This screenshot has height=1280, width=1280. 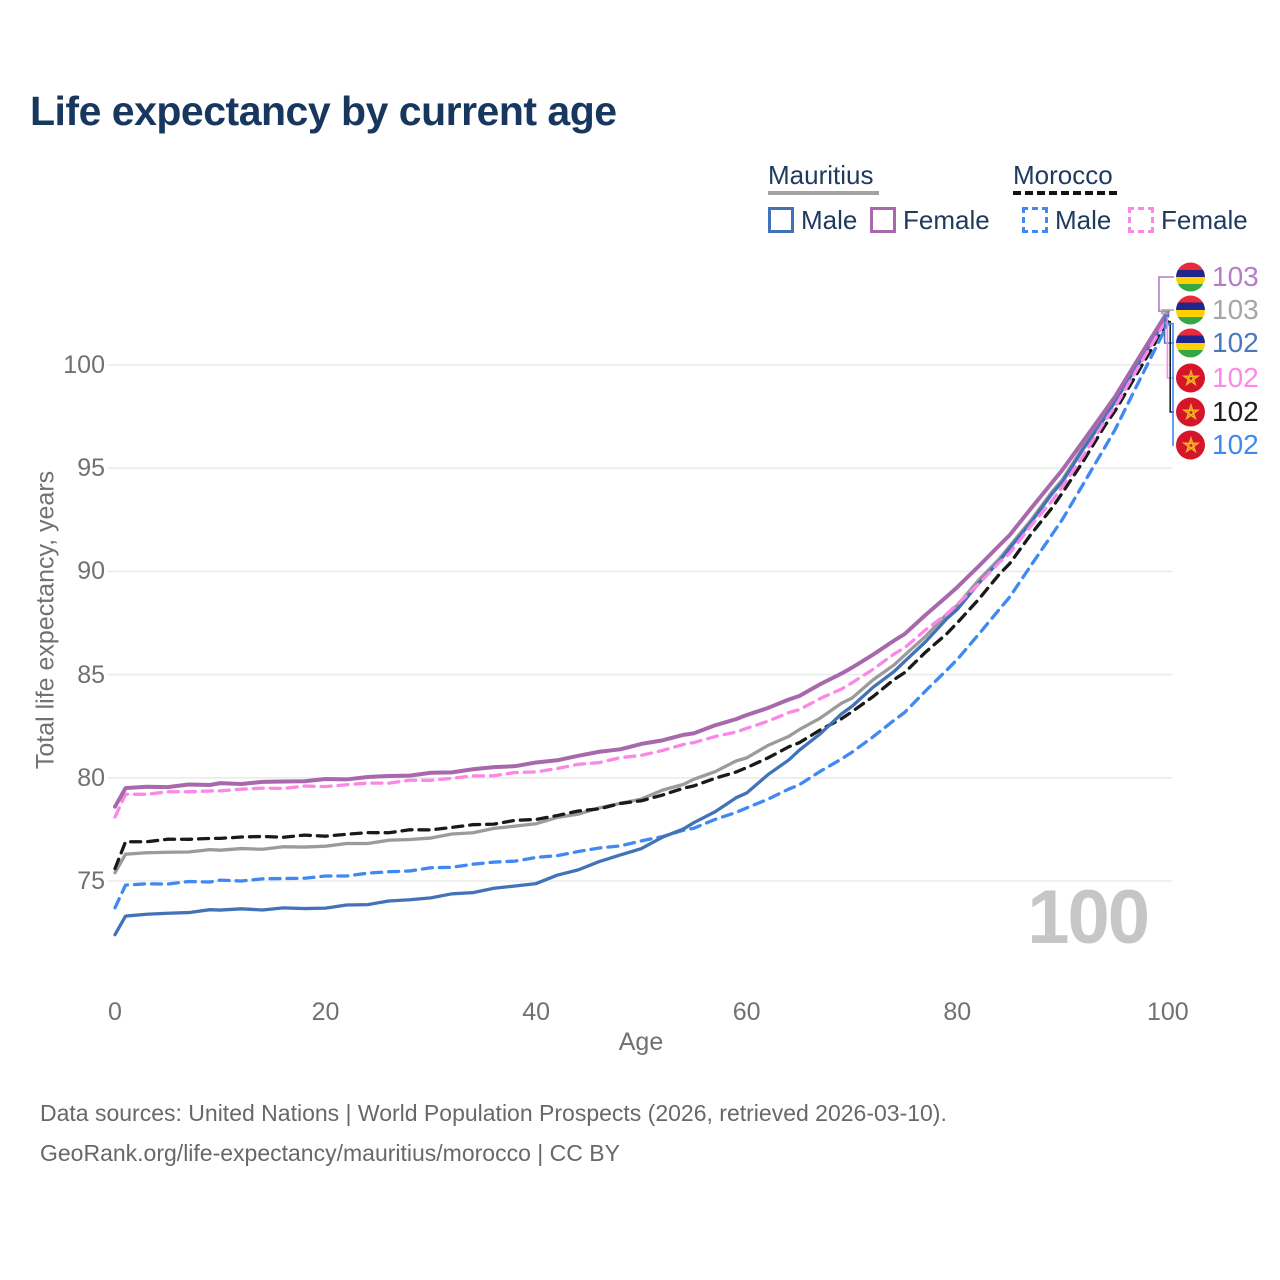 I want to click on end-value-morocco-all: 102, so click(x=1235, y=411).